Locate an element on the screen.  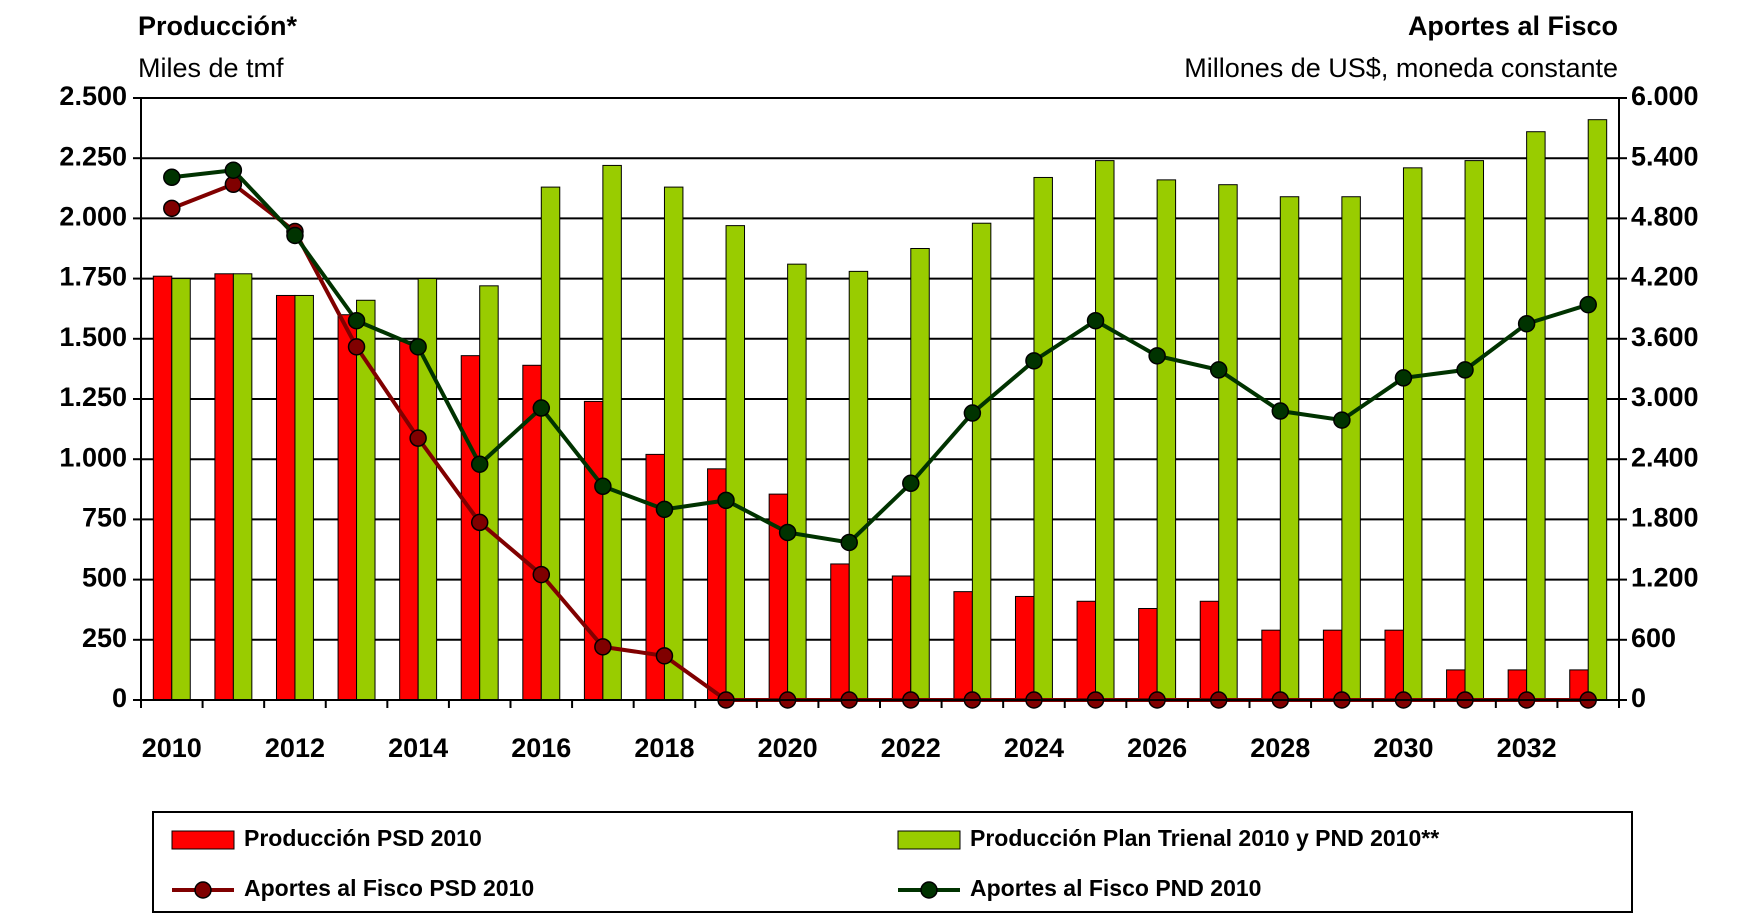
y2-tick-label: 4.800 is located at coordinates (1665, 217).